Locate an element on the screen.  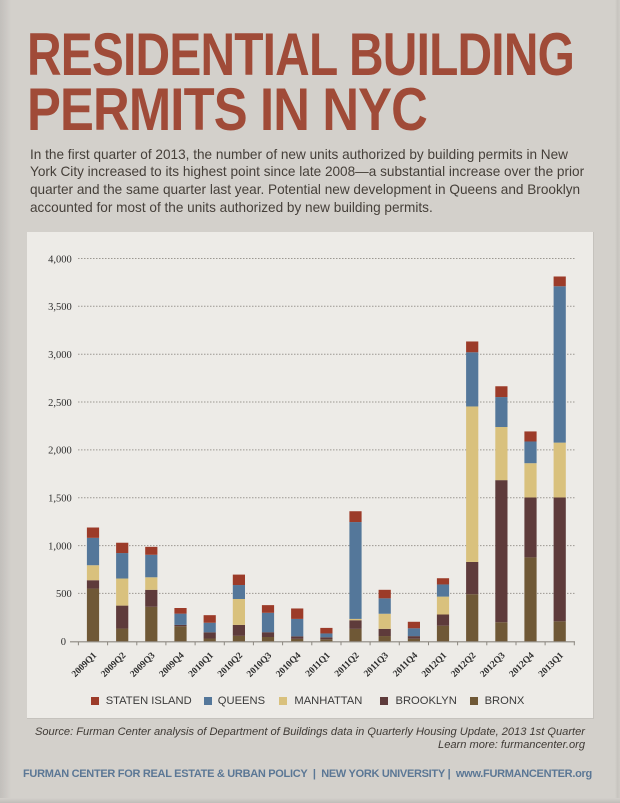
svg-text: 500 is located at coordinates (64, 594).